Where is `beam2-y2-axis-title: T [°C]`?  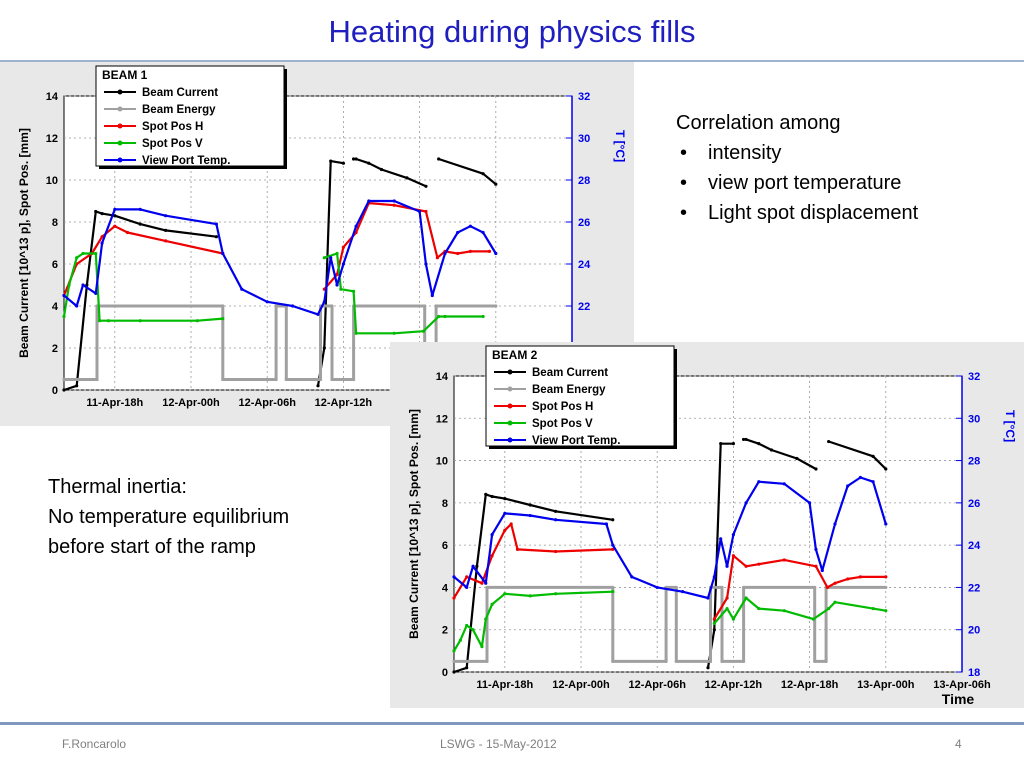 beam2-y2-axis-title: T [°C] is located at coordinates (1010, 426).